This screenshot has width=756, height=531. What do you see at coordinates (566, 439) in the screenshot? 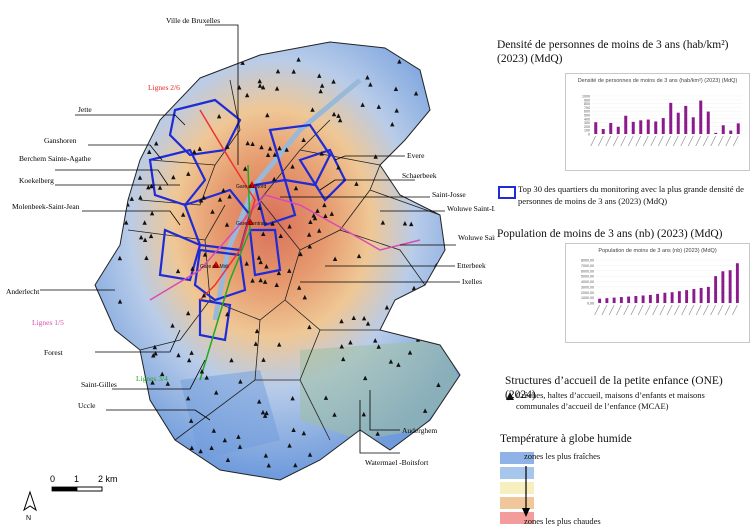
I see `temperature-heading: Température à globe humide` at bounding box center [566, 439].